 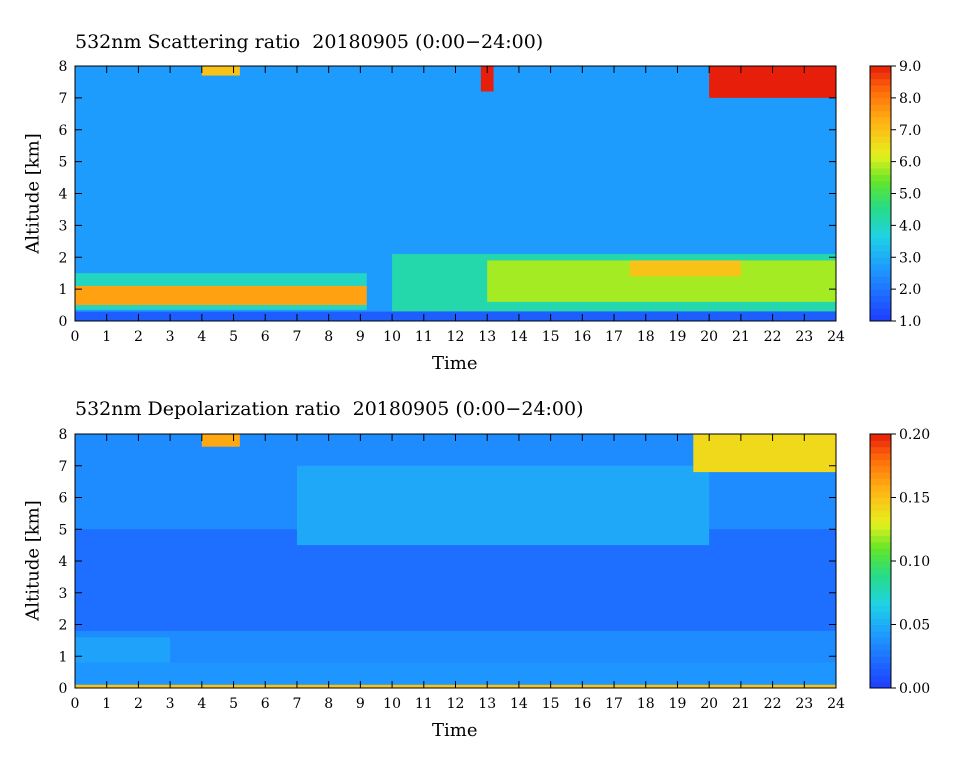 I want to click on y-tick-label: 1, so click(x=63, y=657).